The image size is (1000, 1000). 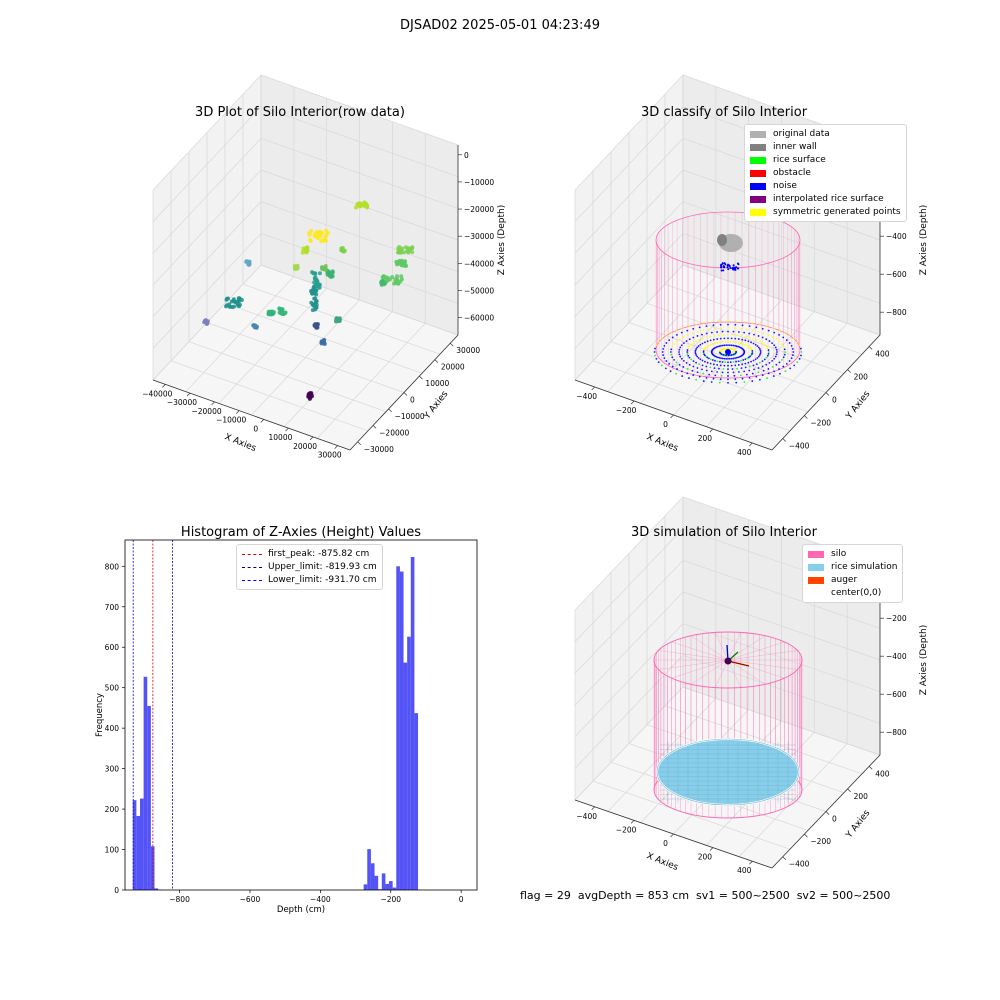 What do you see at coordinates (724, 532) in the screenshot?
I see `panel-title: 3D simulation of Silo Interior` at bounding box center [724, 532].